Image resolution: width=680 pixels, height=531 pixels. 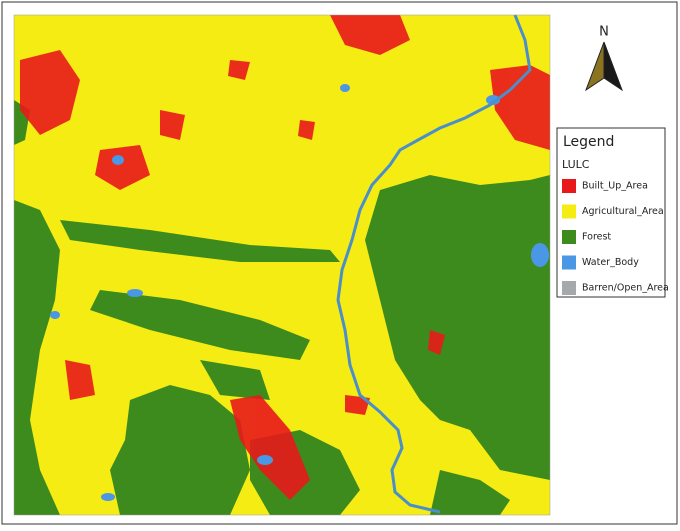 I want to click on north-label: N, so click(x=604, y=32).